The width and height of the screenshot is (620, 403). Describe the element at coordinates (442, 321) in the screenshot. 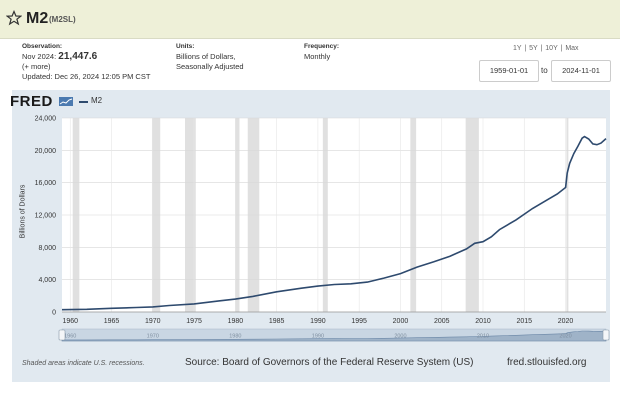

I see `x-tick-label: 2005` at that location.